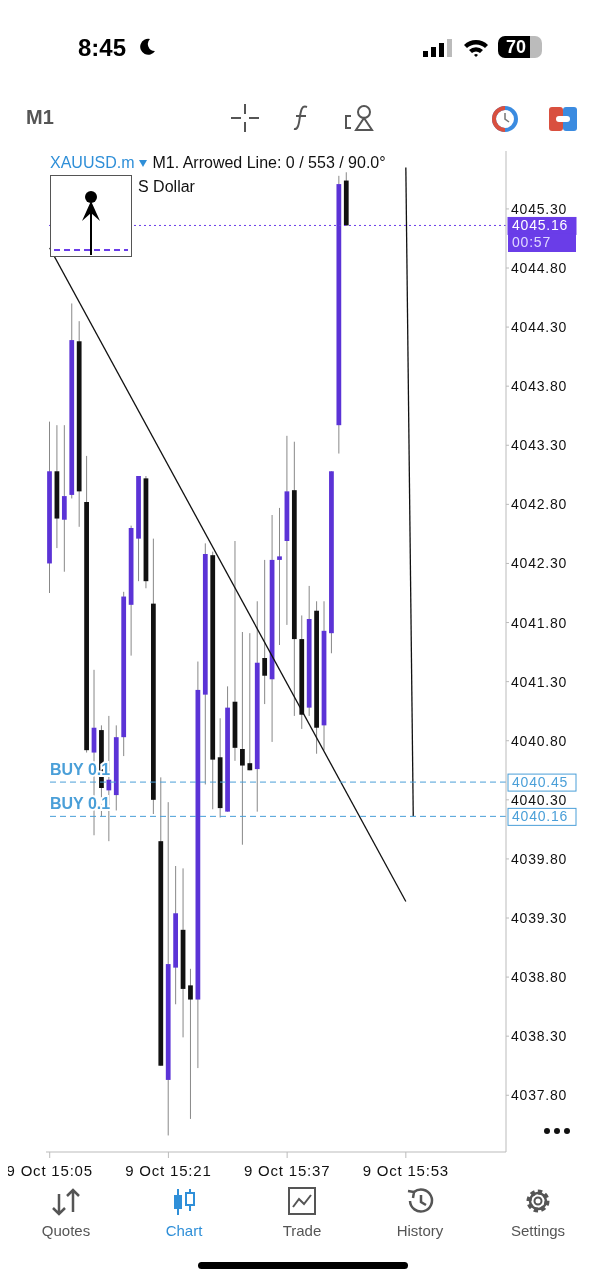 This screenshot has width=590, height=1280. I want to click on y-tick-label: 4037.80, so click(539, 1095).